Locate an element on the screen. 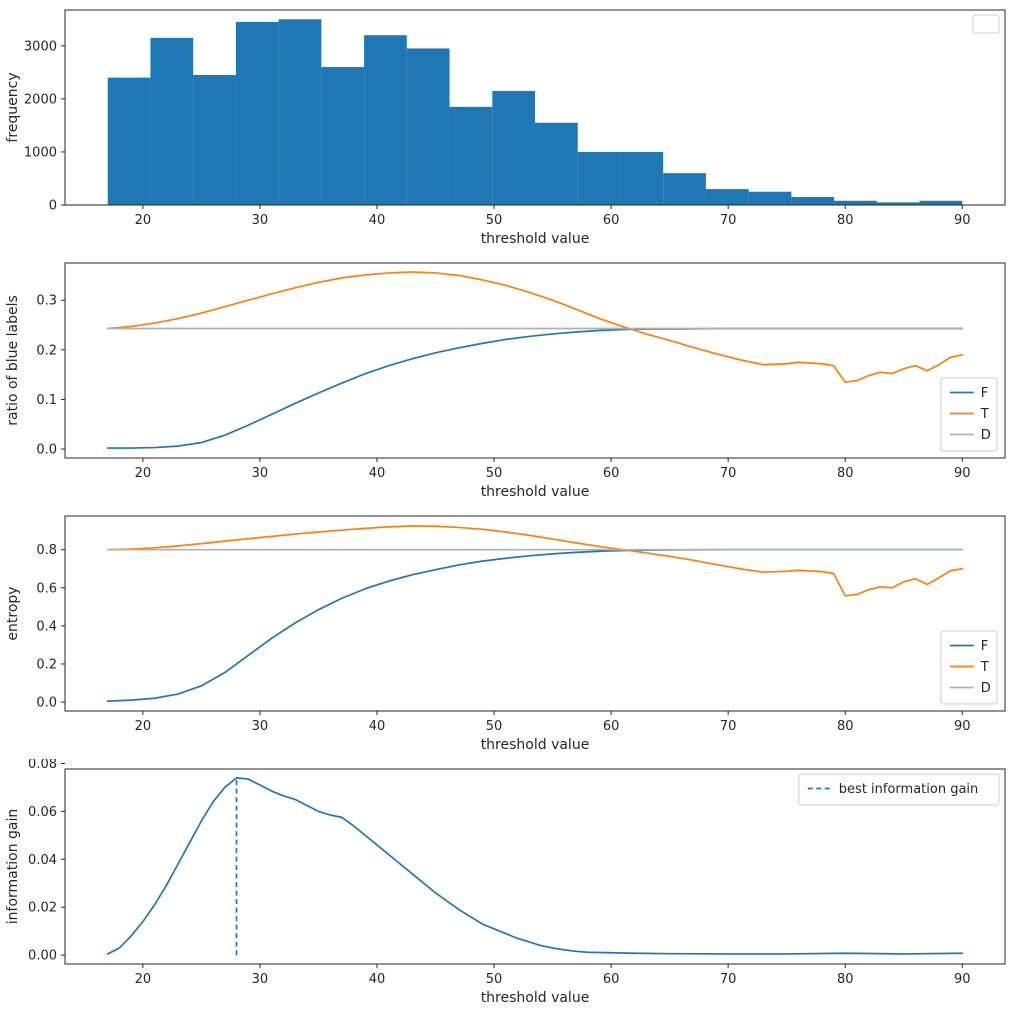 This screenshot has height=1013, width=1012. svg-text: 2000 is located at coordinates (40, 99).